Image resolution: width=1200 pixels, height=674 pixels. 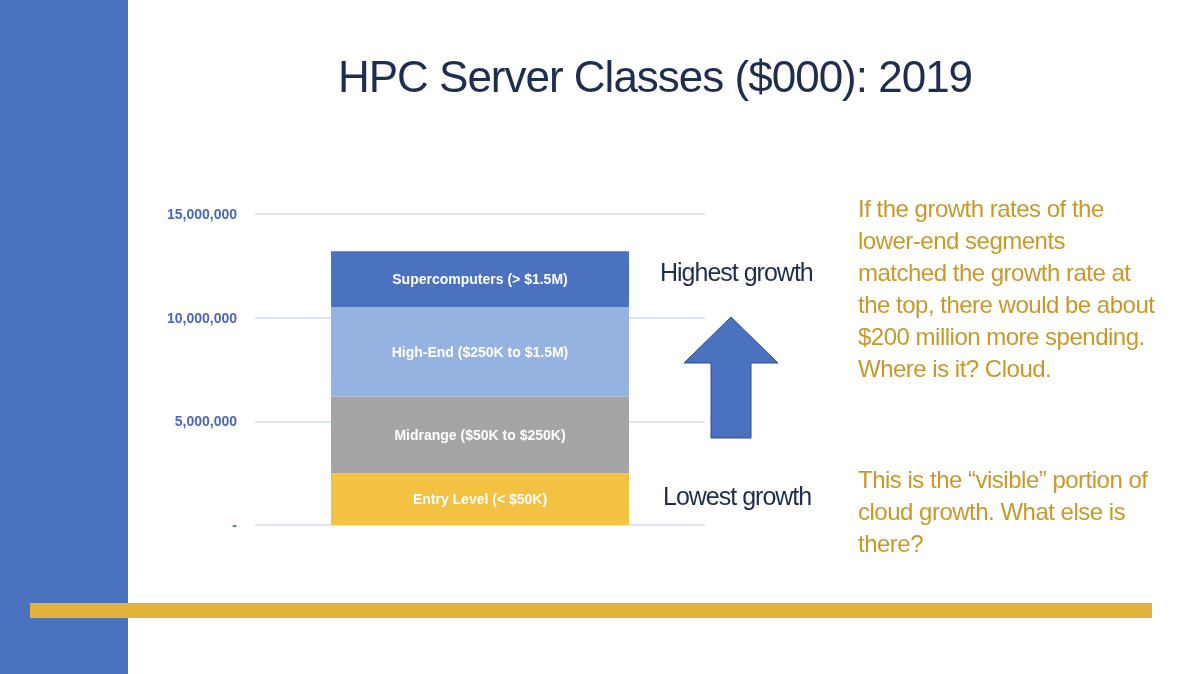 I want to click on text: Lowest growth, so click(x=737, y=496).